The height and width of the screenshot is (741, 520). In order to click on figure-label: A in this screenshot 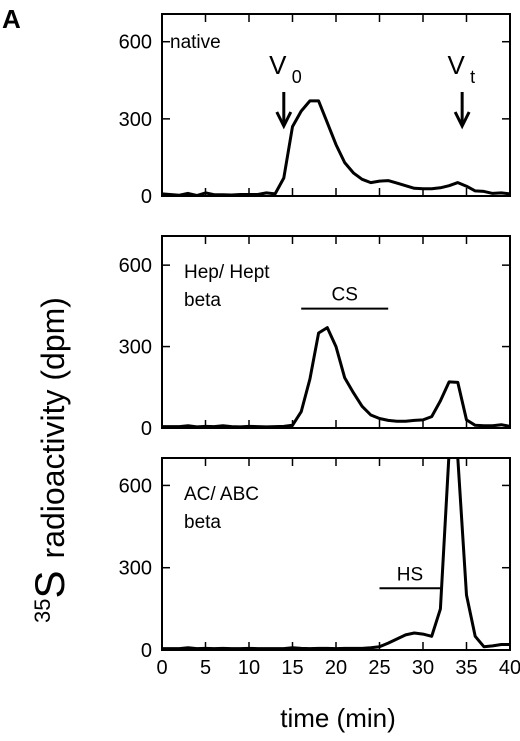, I will do `click(11, 19)`.